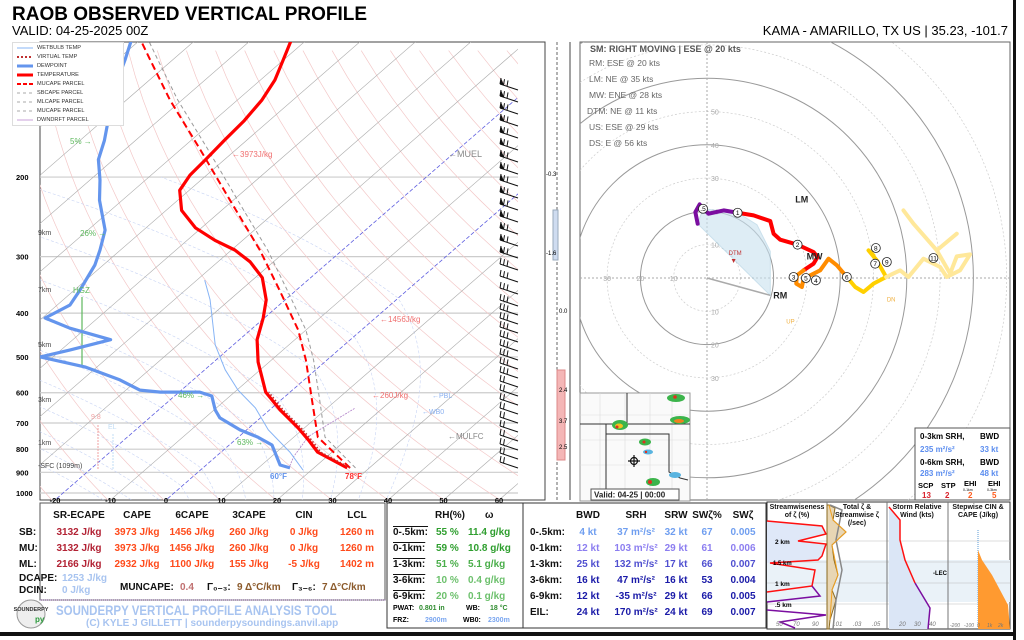 This screenshot has height=640, width=1024. What do you see at coordinates (876, 625) in the screenshot?
I see `tick: .05` at bounding box center [876, 625].